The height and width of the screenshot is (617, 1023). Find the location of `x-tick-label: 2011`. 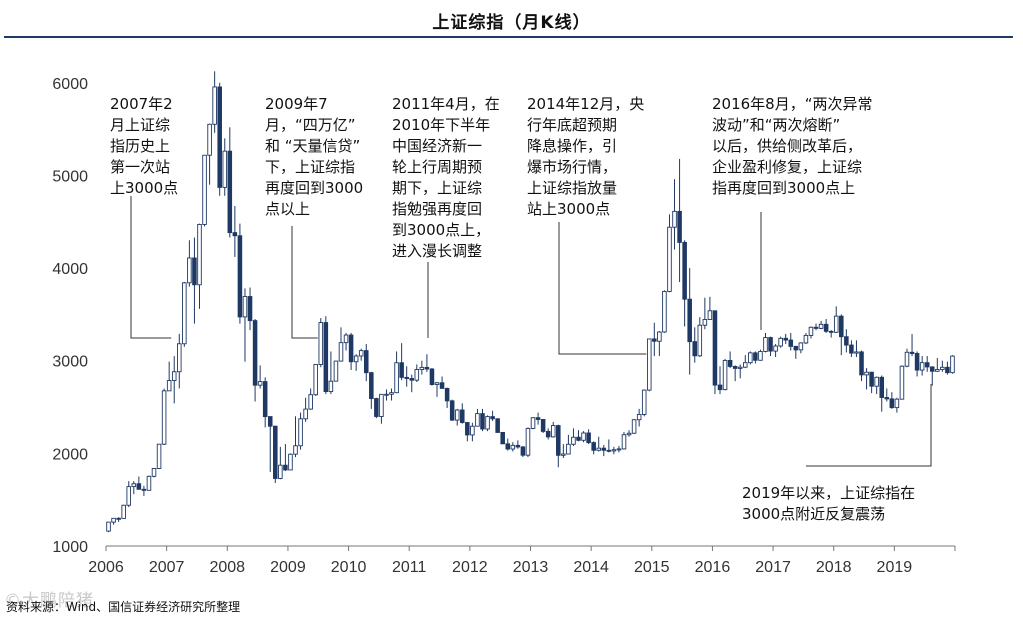

x-tick-label: 2011 is located at coordinates (409, 567).